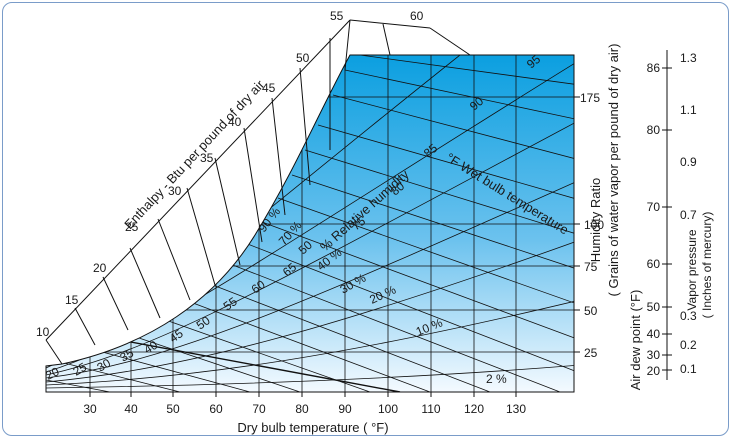 The width and height of the screenshot is (733, 440). I want to click on humidity-tick: 25, so click(591, 353).